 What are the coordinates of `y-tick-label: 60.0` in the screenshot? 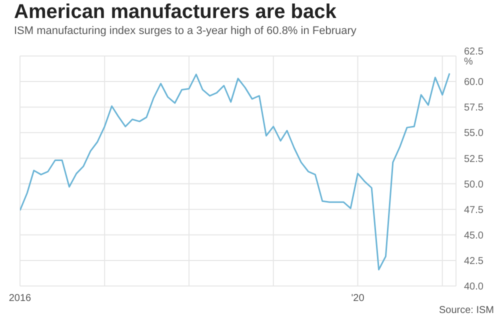 It's located at (474, 82).